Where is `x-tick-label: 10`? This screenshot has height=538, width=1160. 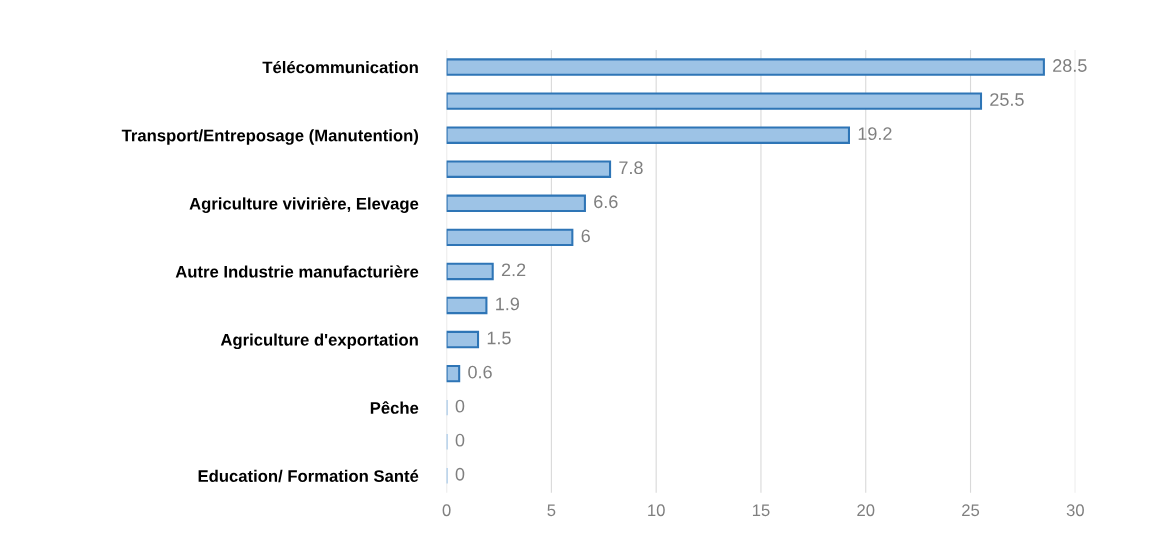
x-tick-label: 10 is located at coordinates (656, 510).